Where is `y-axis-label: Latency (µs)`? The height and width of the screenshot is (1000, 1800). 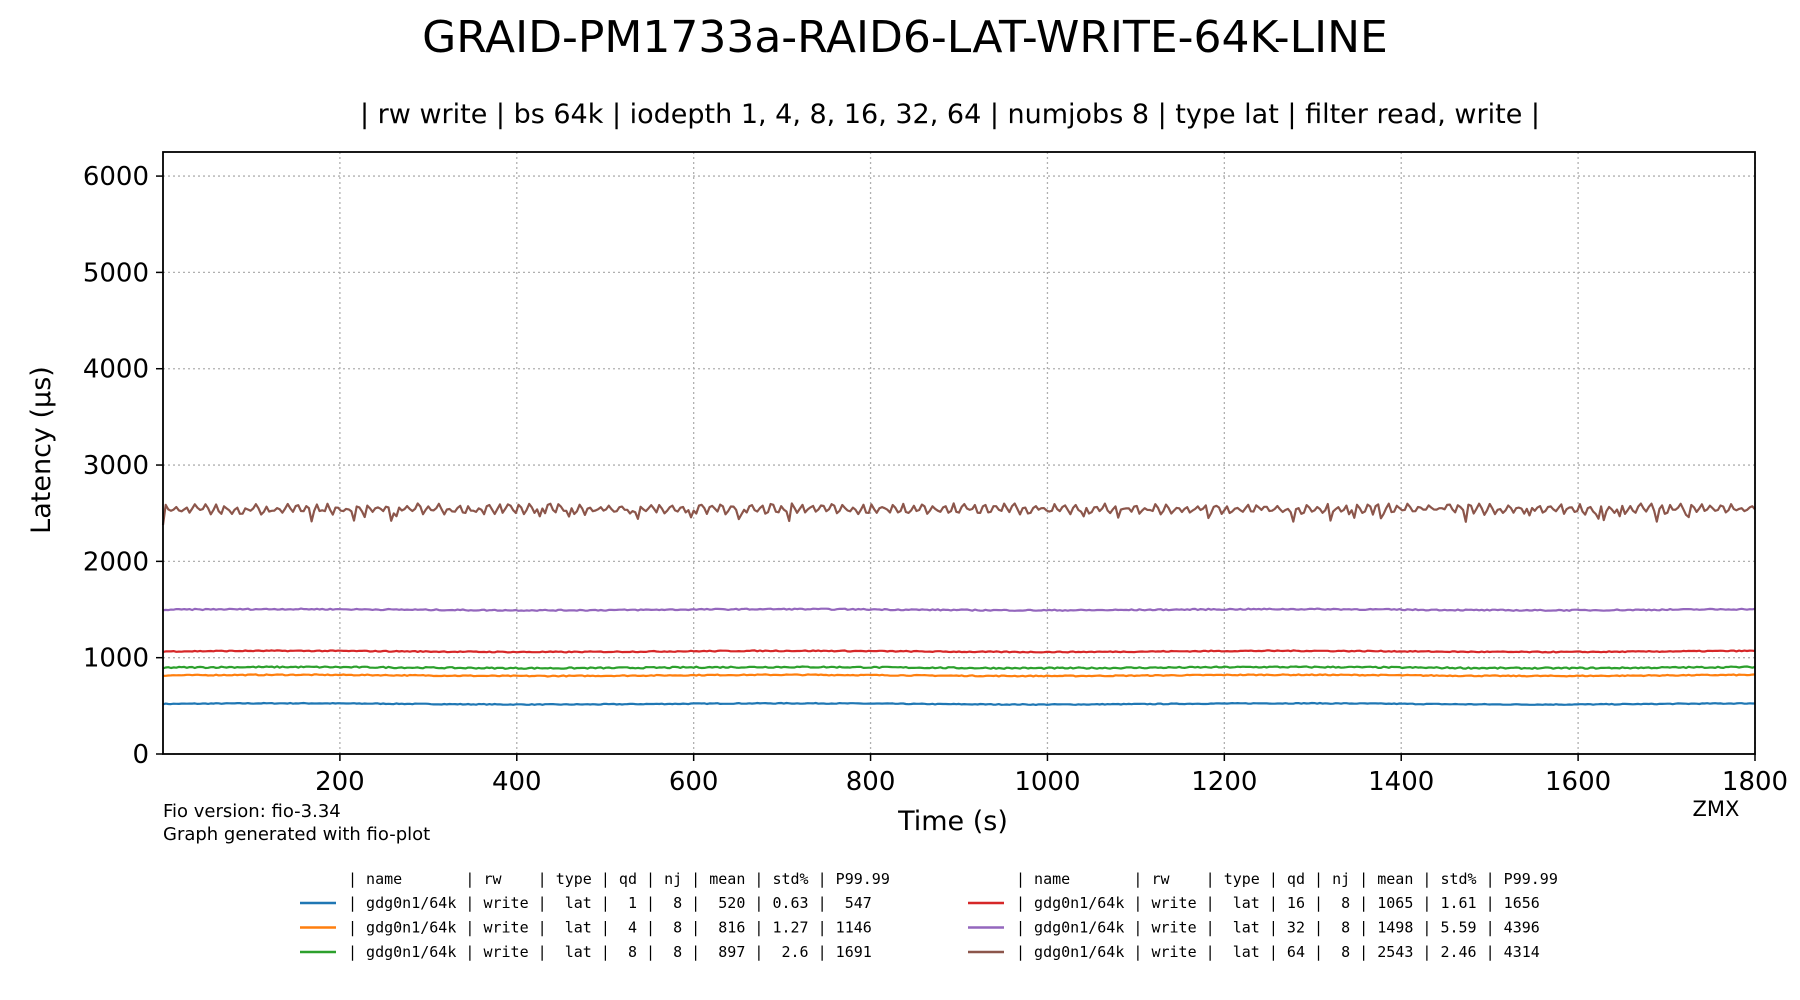
y-axis-label: Latency (µs) is located at coordinates (41, 450).